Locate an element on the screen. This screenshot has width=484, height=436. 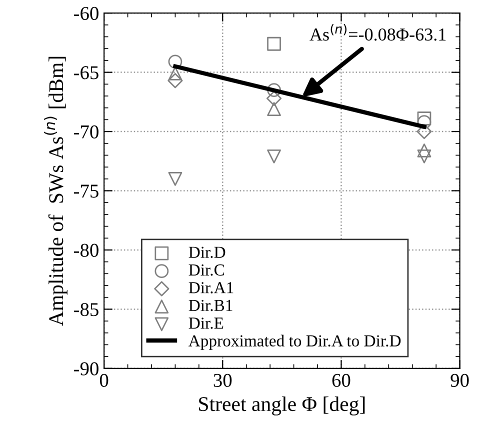
legend-label: Dir.A1 is located at coordinates (211, 288).